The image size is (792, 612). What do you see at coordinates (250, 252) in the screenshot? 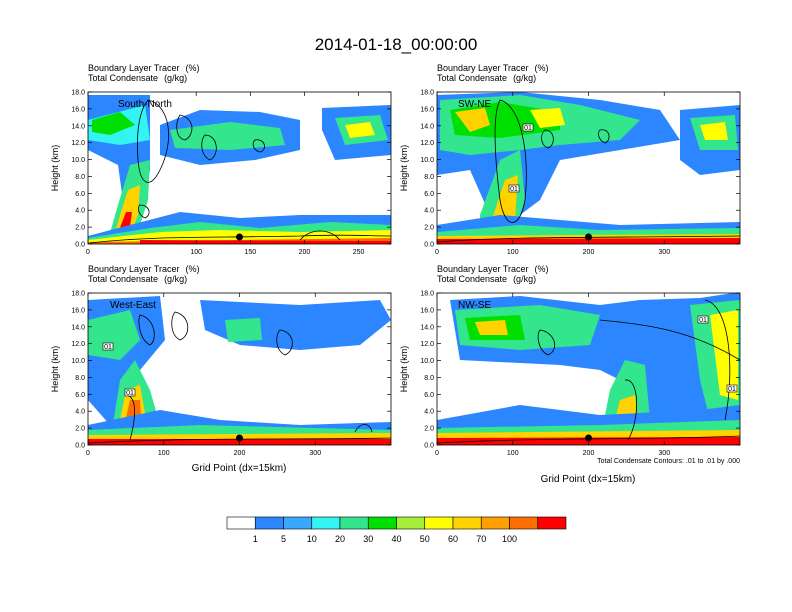
I see `x-tick-label: 150` at bounding box center [250, 252].